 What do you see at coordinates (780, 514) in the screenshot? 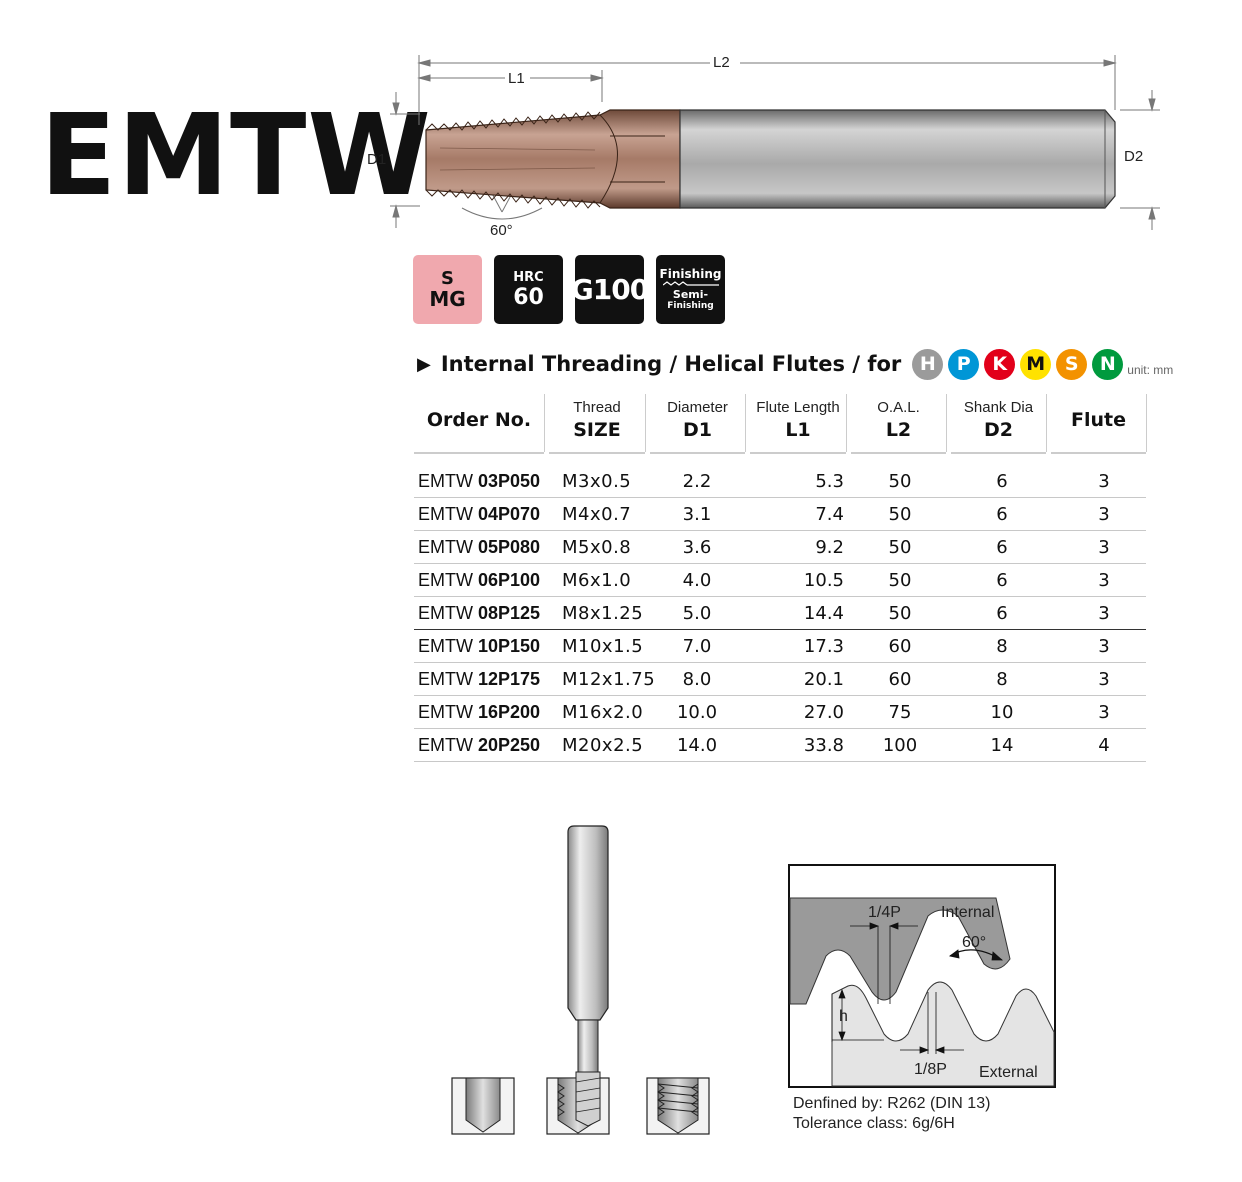
I see `table-row: EMTW 04P070 M4x0.7 3.1 7.4 50 6 3` at bounding box center [780, 514].